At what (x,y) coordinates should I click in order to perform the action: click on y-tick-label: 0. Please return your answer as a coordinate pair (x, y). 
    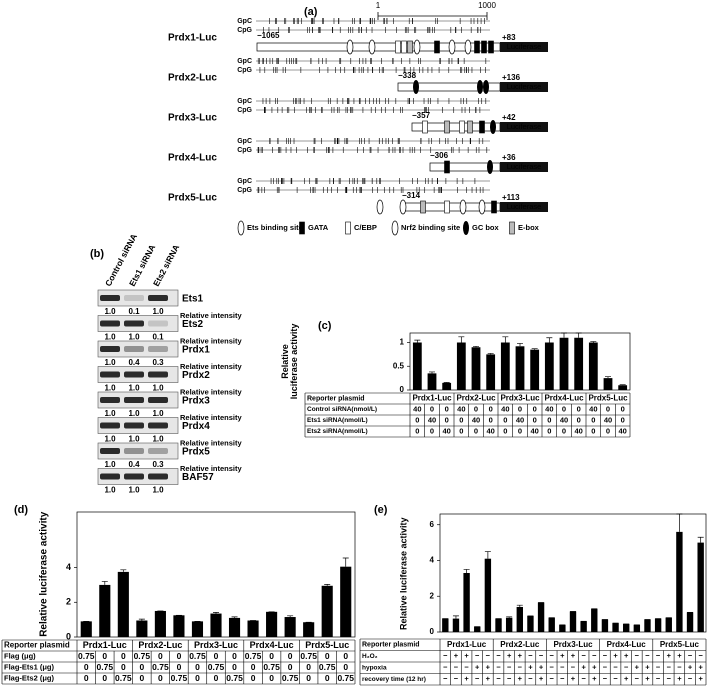
    Looking at the image, I should click on (432, 631).